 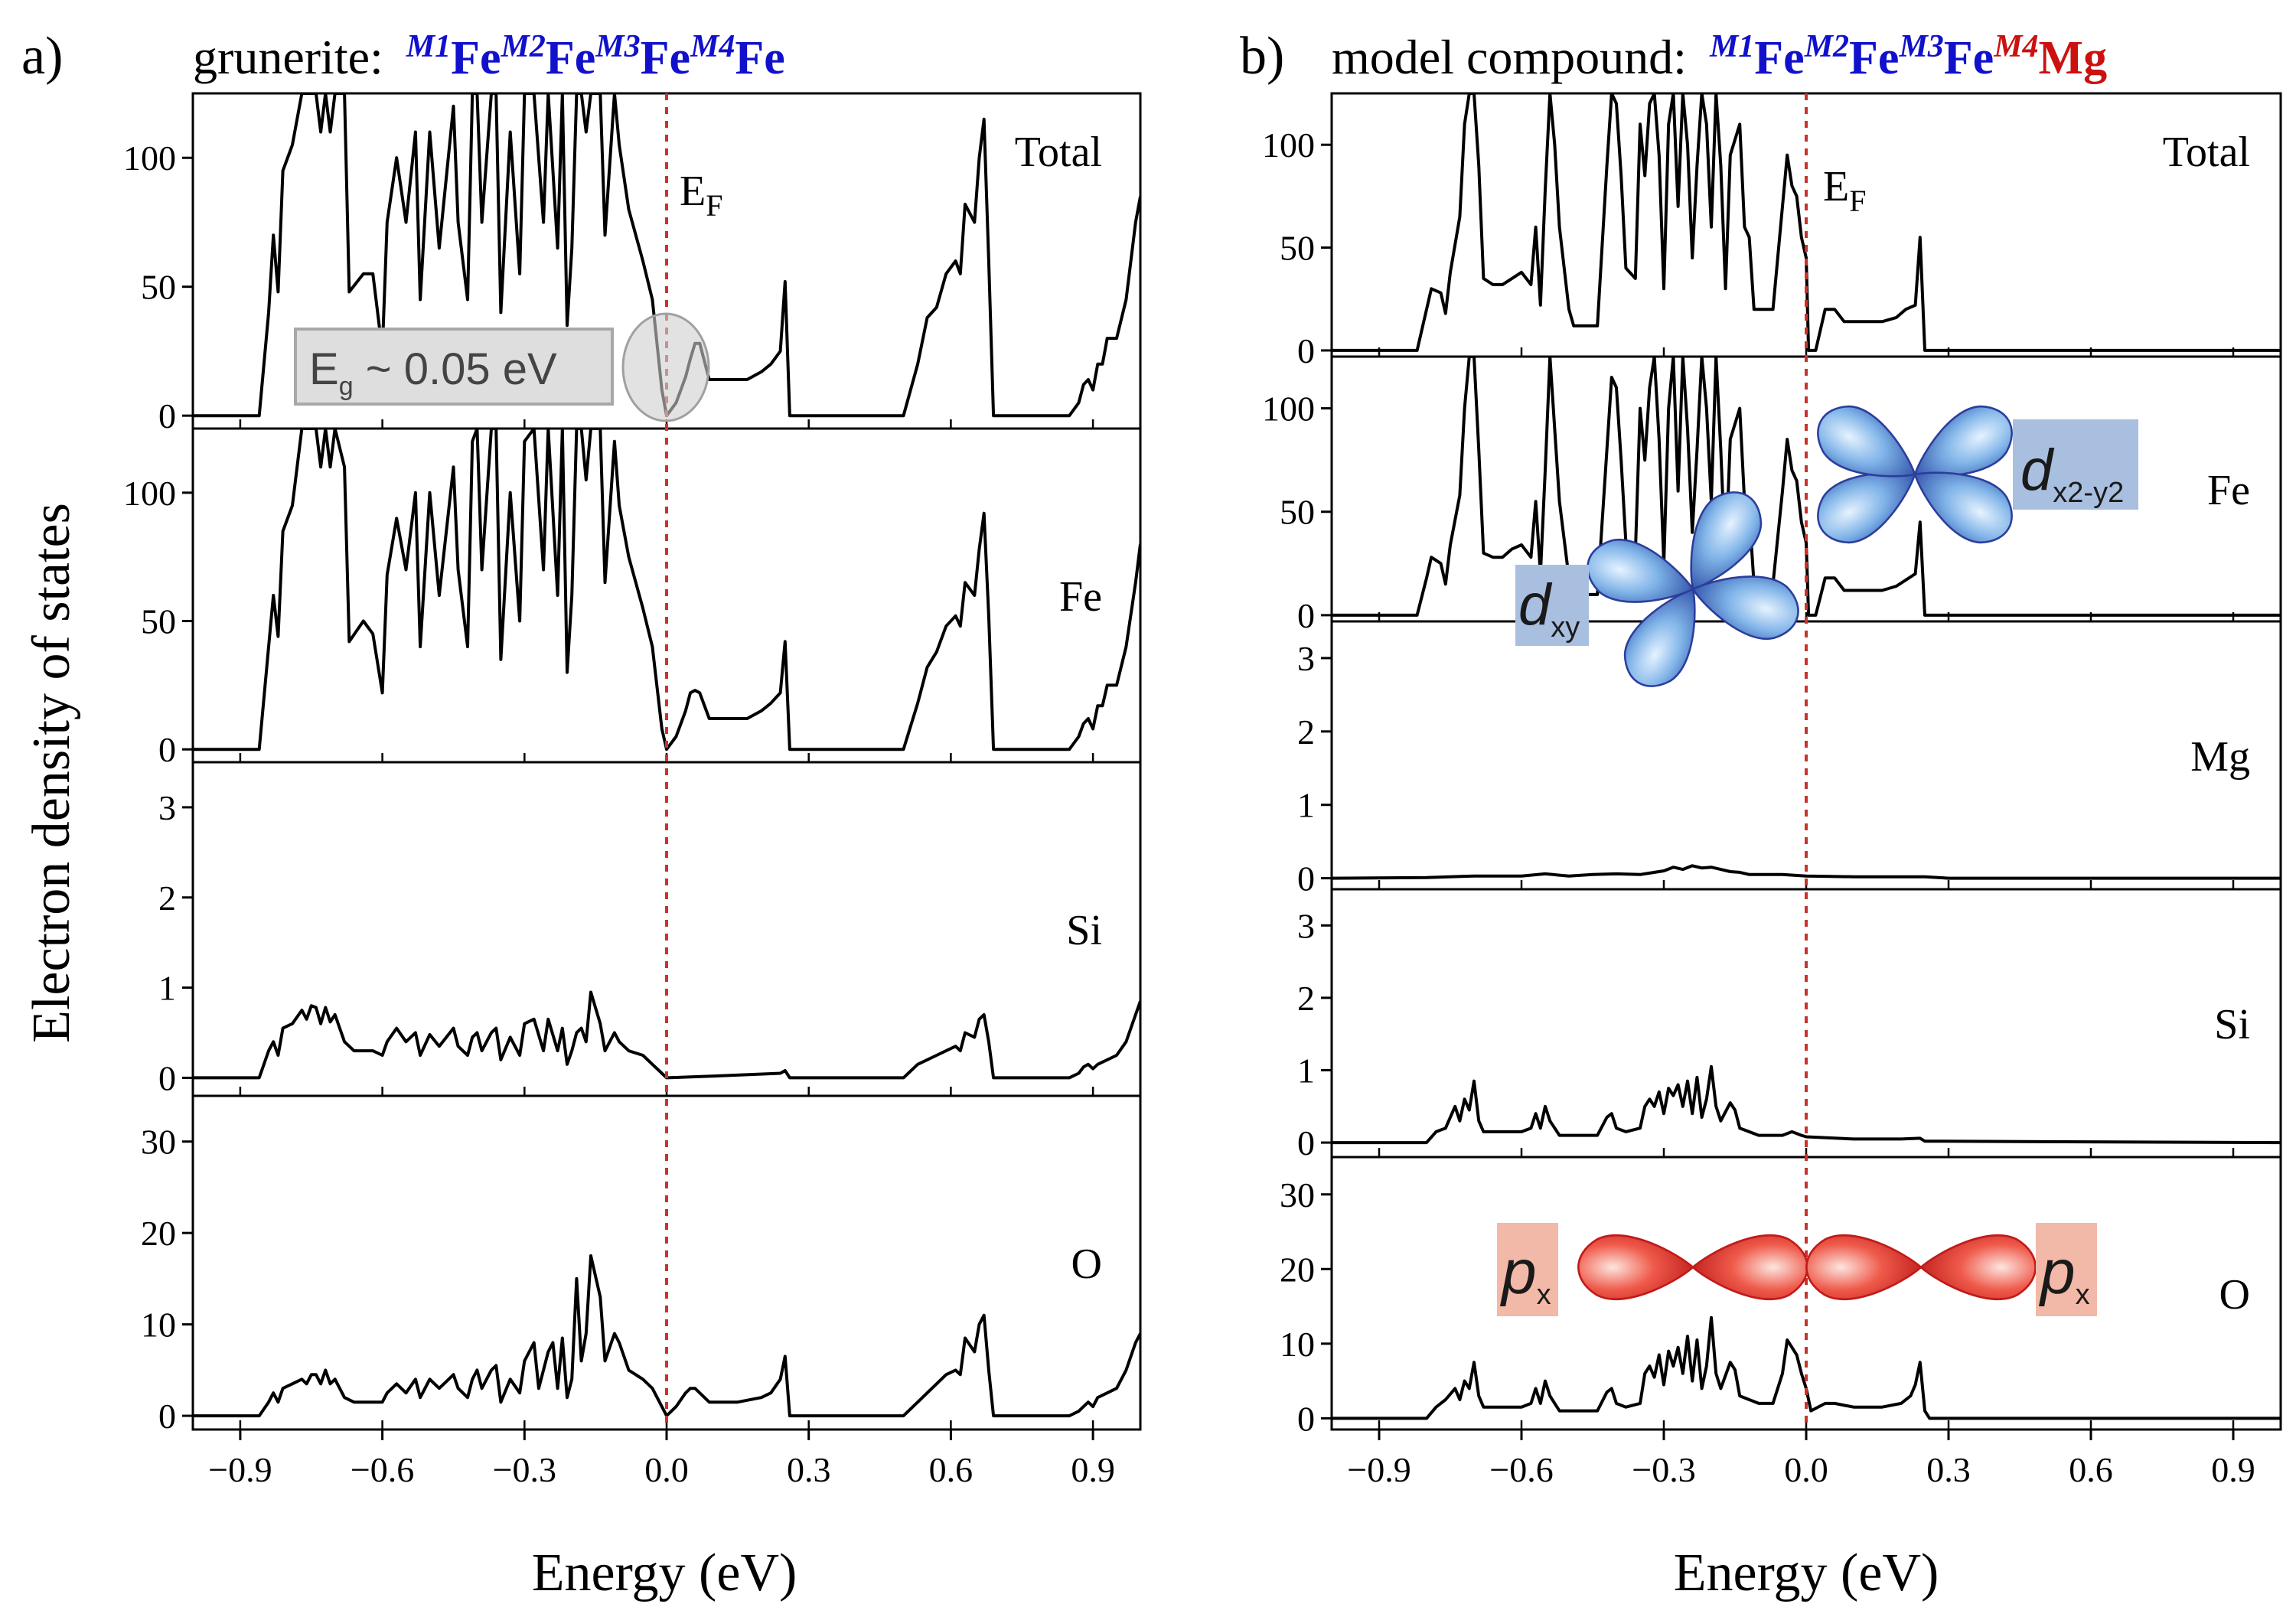 I want to click on dxy-label-bg, so click(x=1552, y=605).